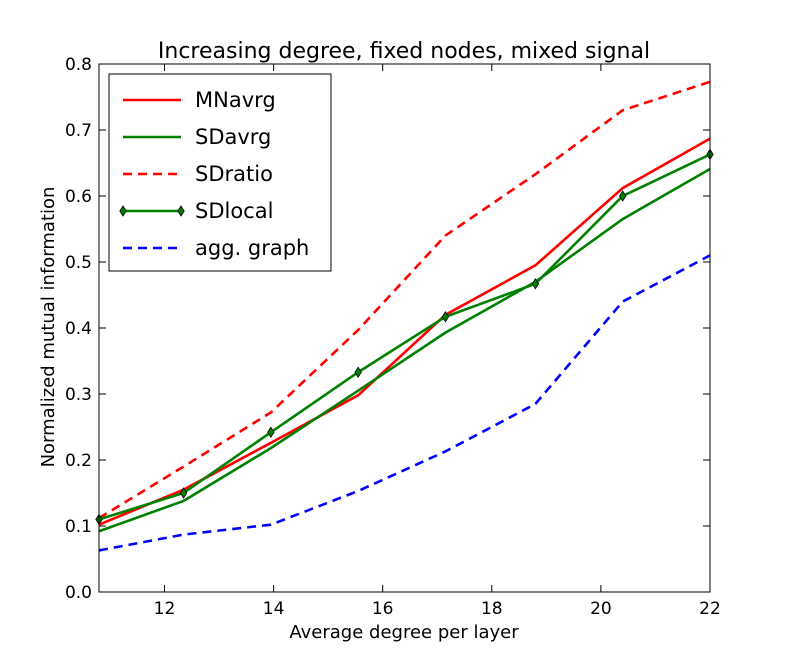  Describe the element at coordinates (78, 395) in the screenshot. I see `y-tick-label: 0.3` at that location.